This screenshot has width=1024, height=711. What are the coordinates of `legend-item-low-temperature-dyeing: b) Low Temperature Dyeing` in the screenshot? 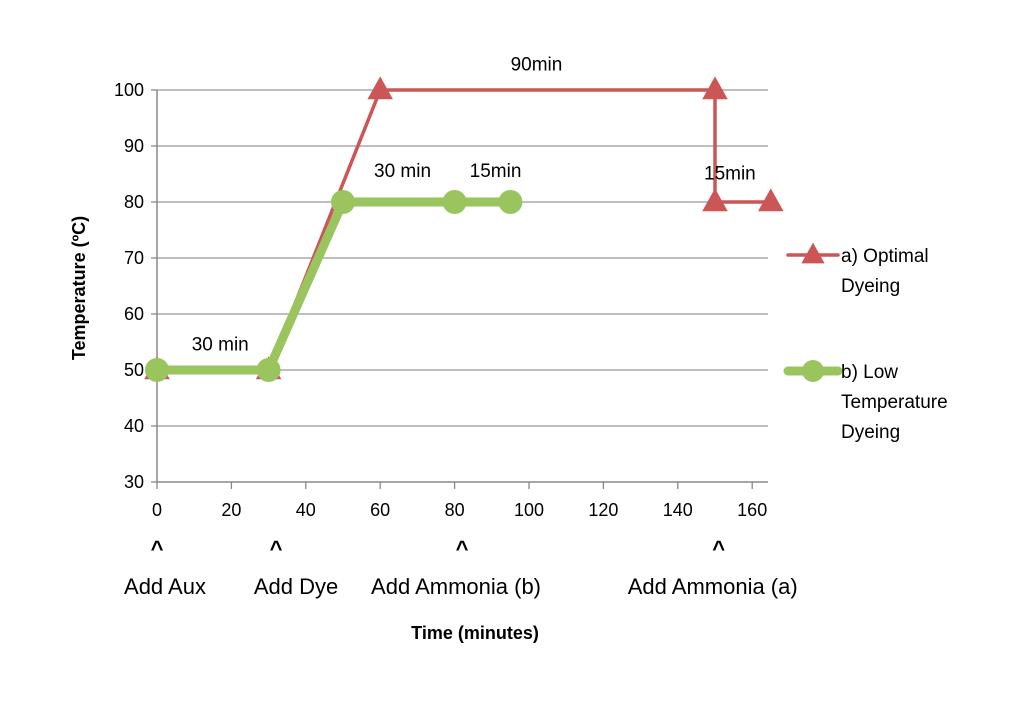 It's located at (865, 401).